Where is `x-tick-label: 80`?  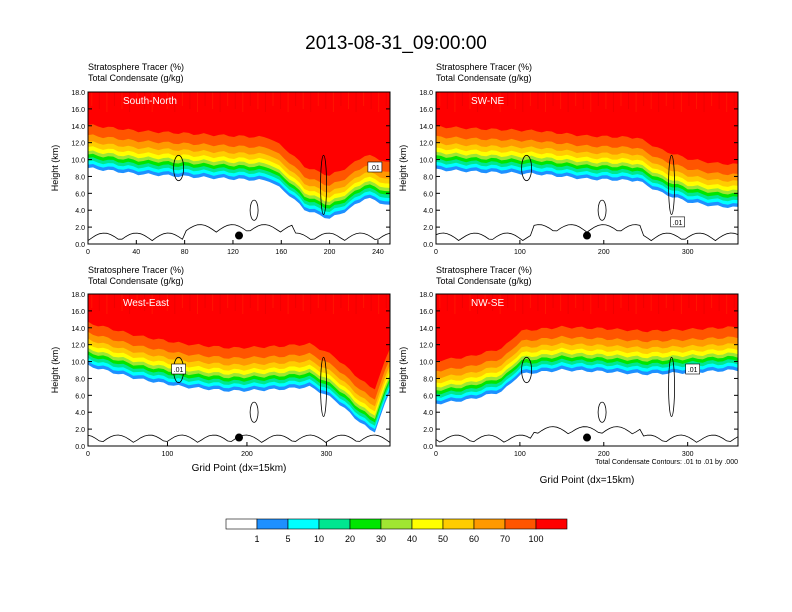 x-tick-label: 80 is located at coordinates (185, 252).